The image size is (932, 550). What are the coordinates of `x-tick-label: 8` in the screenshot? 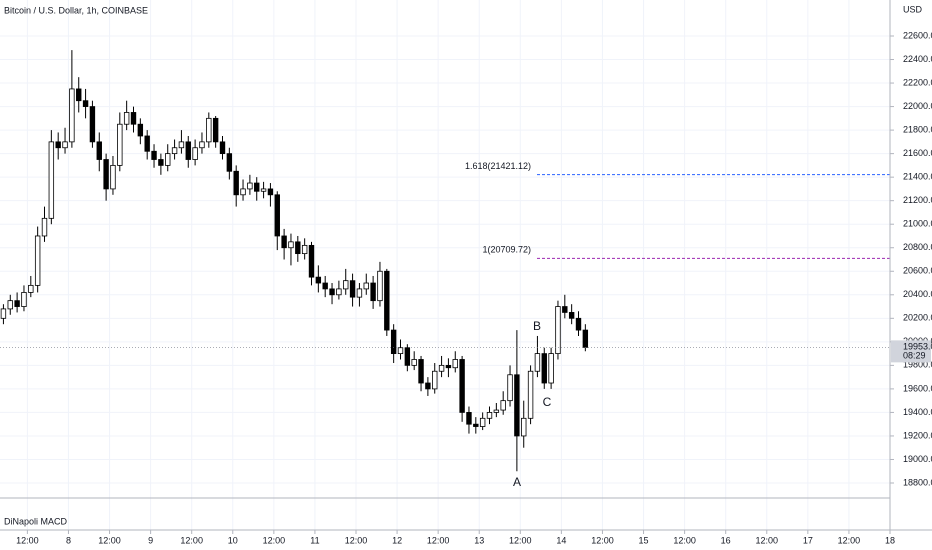 It's located at (68, 540).